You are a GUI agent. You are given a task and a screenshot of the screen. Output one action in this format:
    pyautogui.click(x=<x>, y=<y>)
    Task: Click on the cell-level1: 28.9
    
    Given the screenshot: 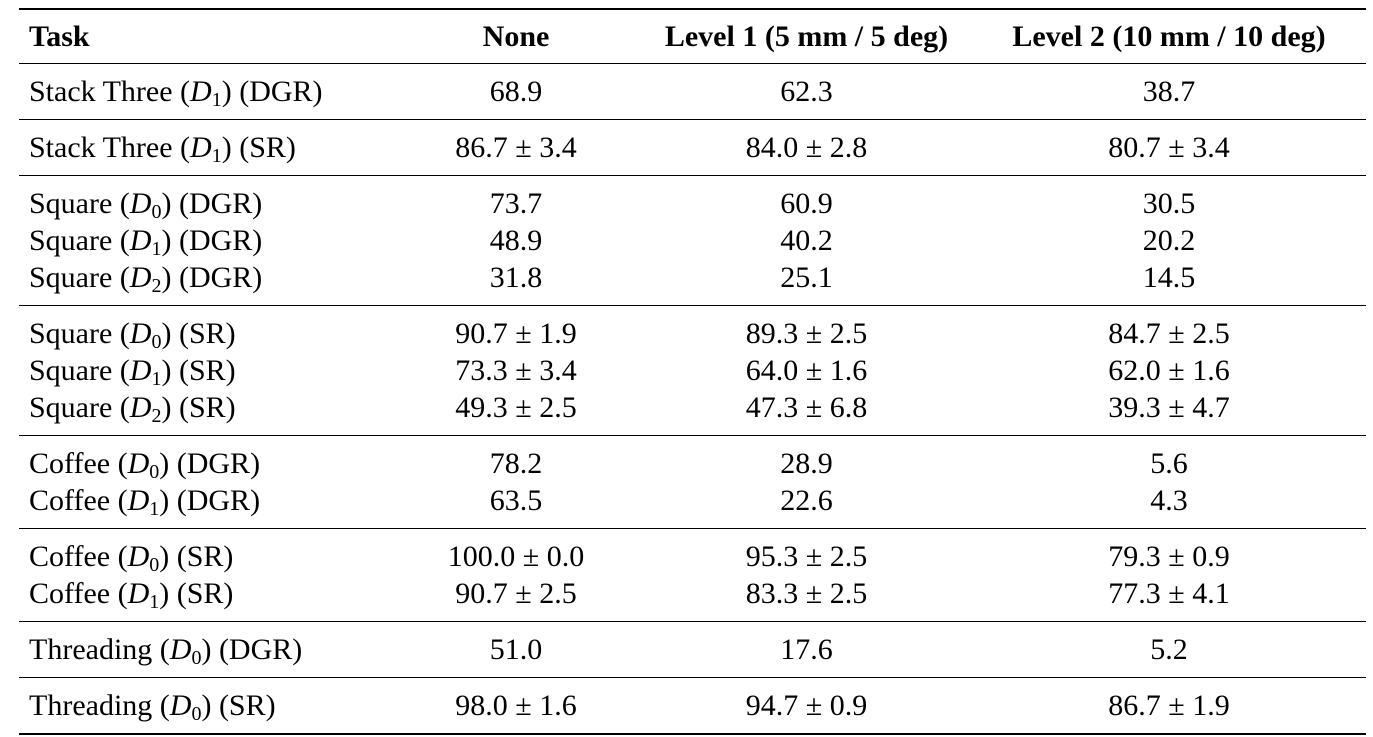 What is the action you would take?
    pyautogui.click(x=806, y=463)
    